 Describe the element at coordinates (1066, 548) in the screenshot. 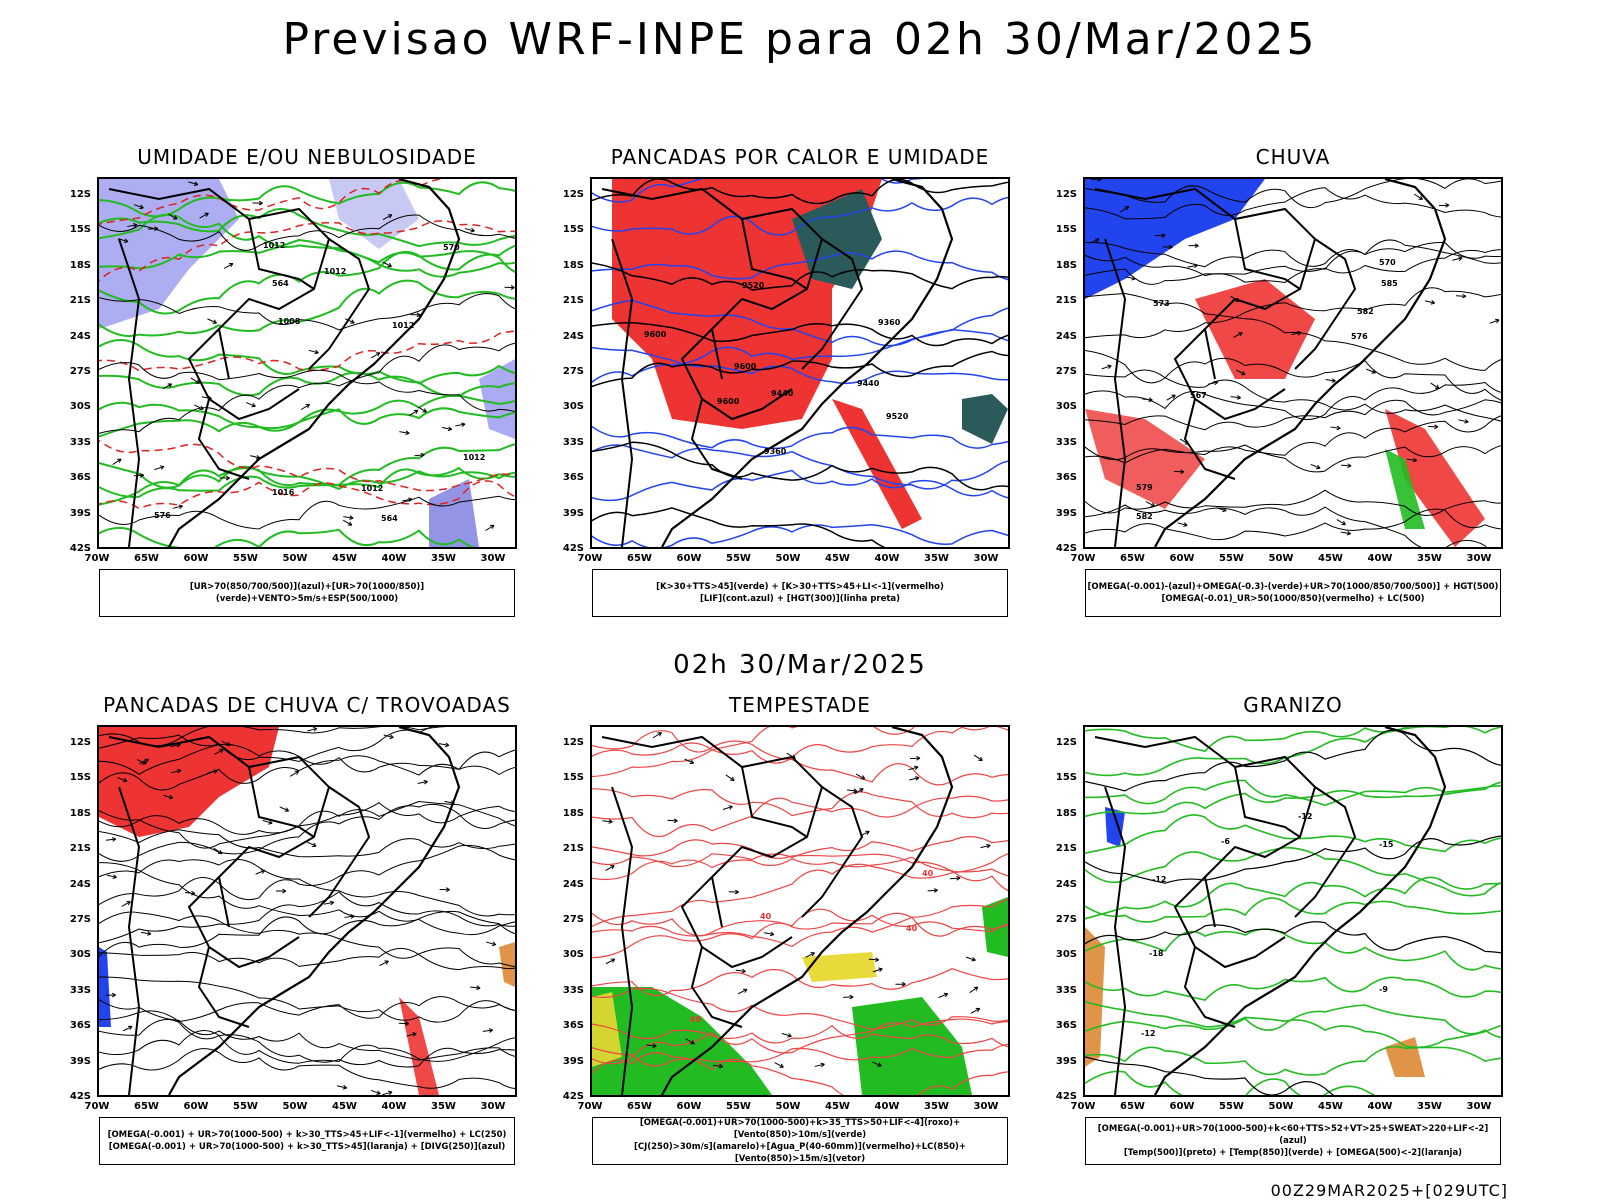

I see `latitude-tick-label: 42S` at that location.